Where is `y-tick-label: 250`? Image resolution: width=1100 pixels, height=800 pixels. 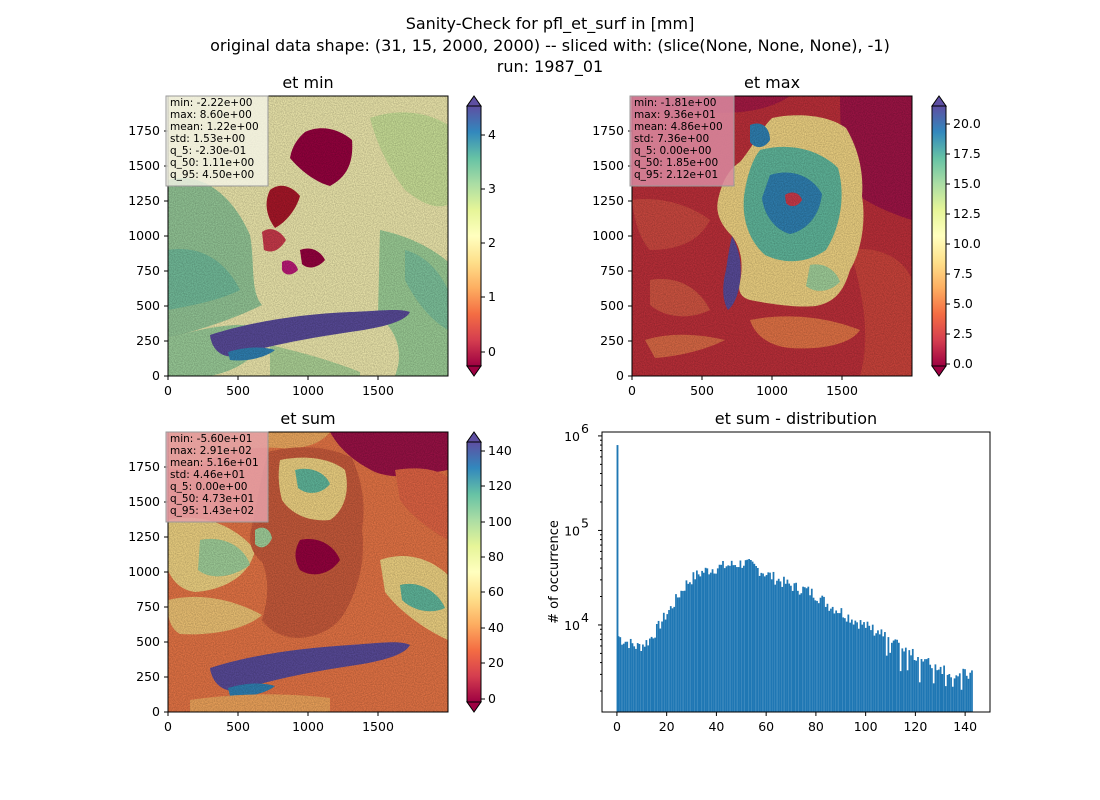
y-tick-label: 250 is located at coordinates (148, 340).